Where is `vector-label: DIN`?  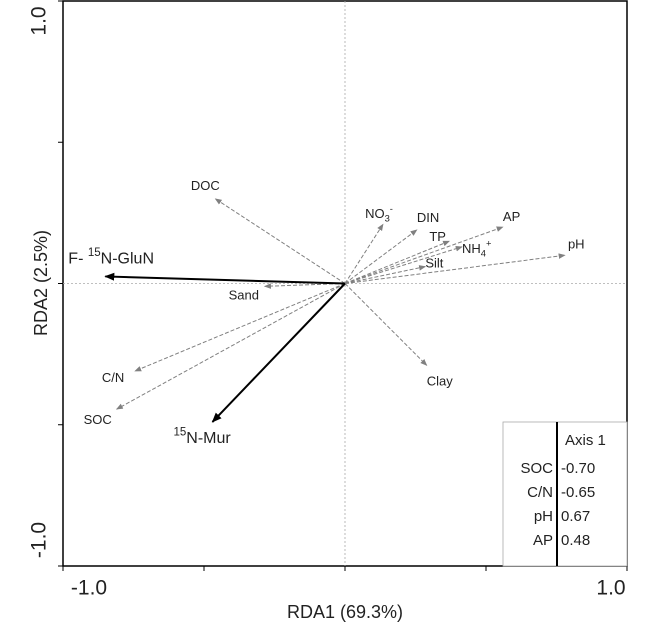 vector-label: DIN is located at coordinates (428, 217).